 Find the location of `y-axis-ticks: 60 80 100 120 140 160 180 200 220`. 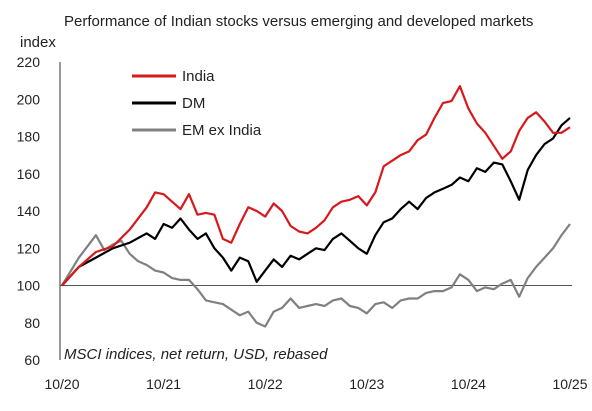

y-axis-ticks: 60 80 100 120 140 160 180 200 220 is located at coordinates (29, 211).